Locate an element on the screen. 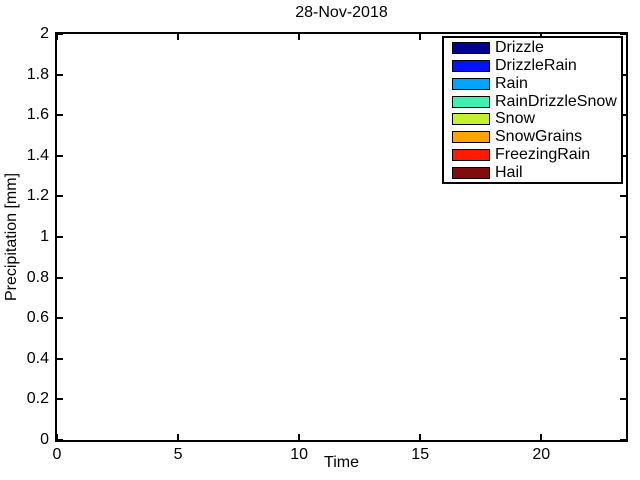 The width and height of the screenshot is (640, 480). legend-item-label: Drizzle is located at coordinates (519, 47).